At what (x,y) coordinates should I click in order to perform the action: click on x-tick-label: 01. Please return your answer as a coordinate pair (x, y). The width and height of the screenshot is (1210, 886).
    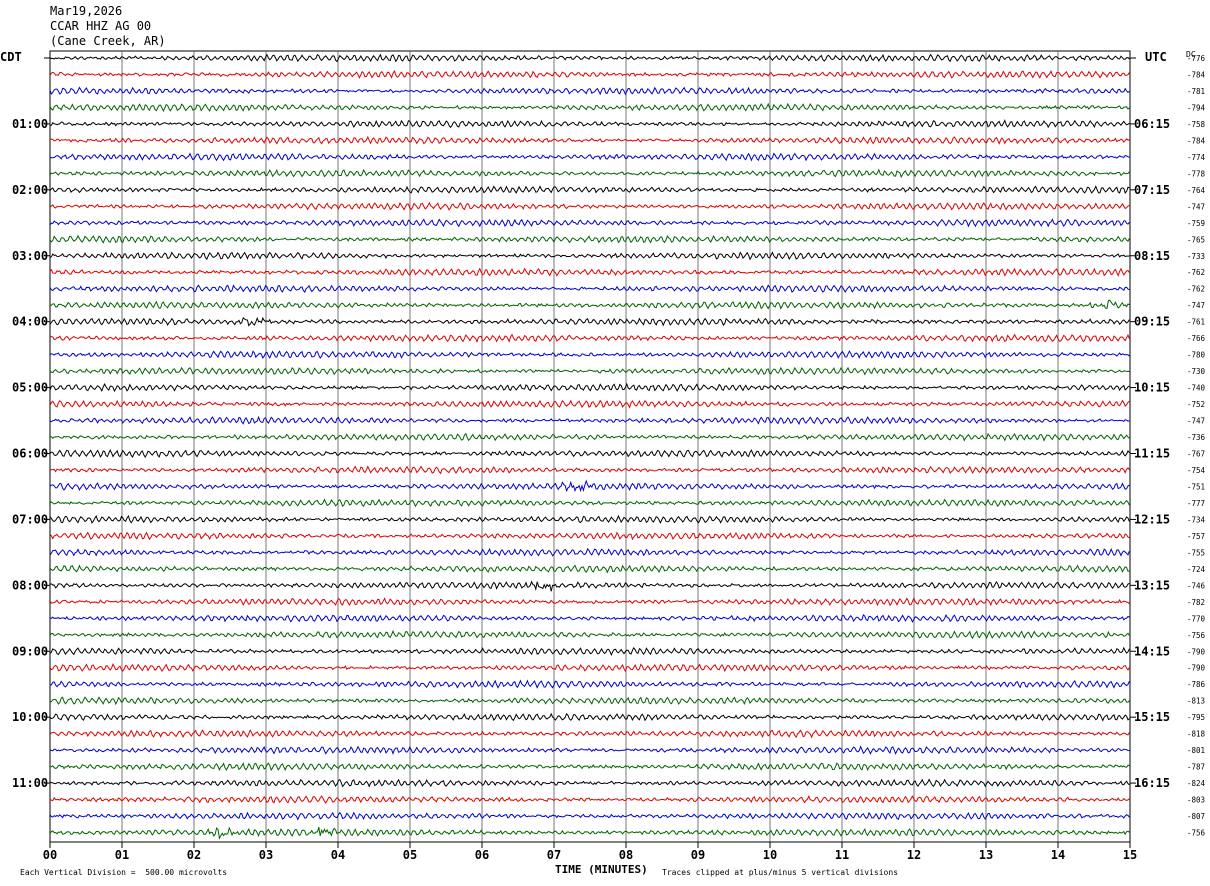
    Looking at the image, I should click on (122, 855).